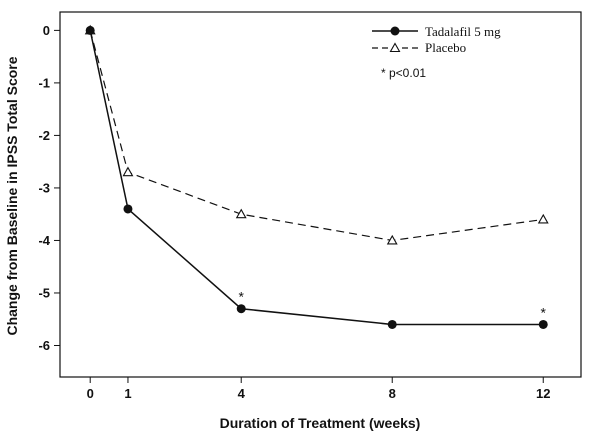 The width and height of the screenshot is (599, 435). I want to click on x-tick-label: 1, so click(127, 393).